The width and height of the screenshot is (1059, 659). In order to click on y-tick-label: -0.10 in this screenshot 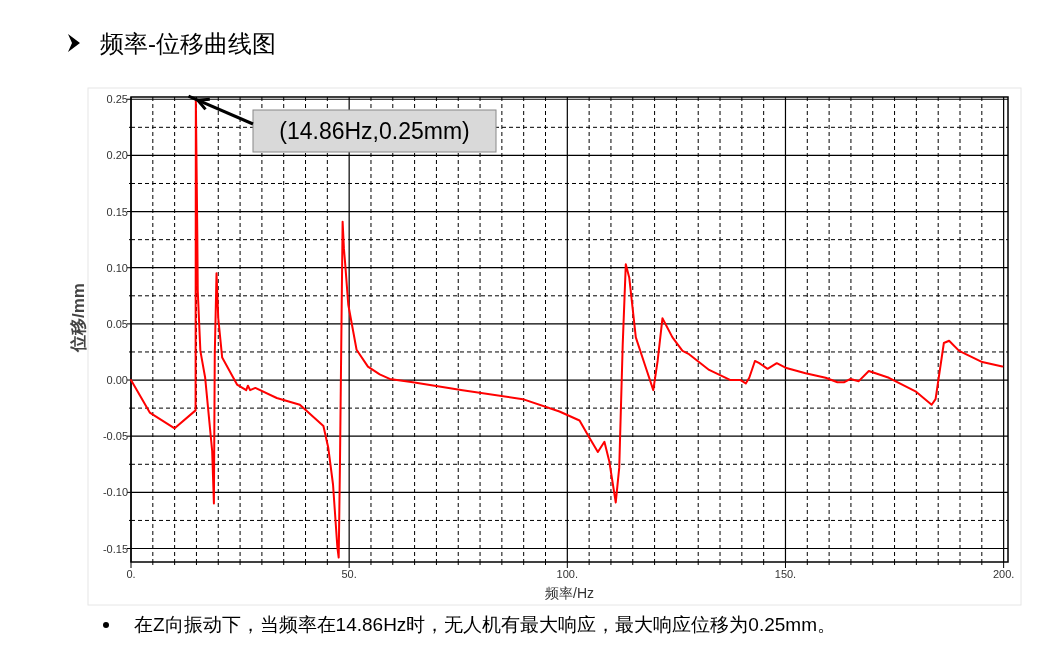, I will do `click(115, 492)`.